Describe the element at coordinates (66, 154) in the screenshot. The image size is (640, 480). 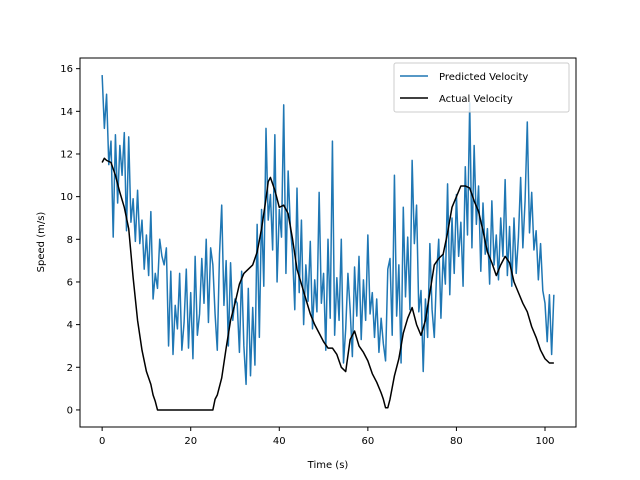
I see `y-tick-label: 12` at that location.